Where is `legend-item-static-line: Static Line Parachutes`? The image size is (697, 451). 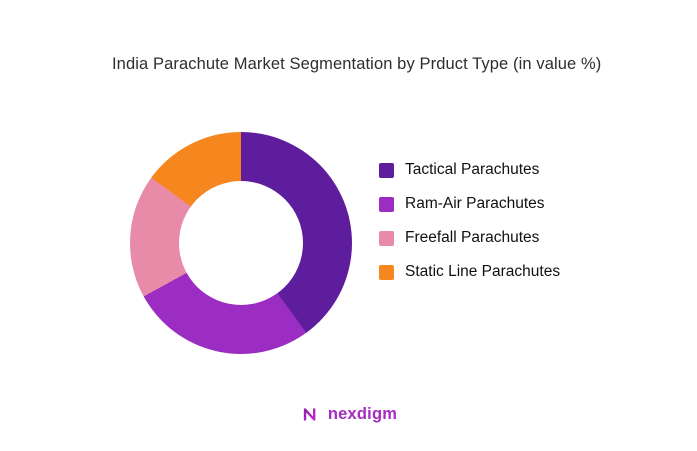
legend-item-static-line: Static Line Parachutes is located at coordinates (469, 272).